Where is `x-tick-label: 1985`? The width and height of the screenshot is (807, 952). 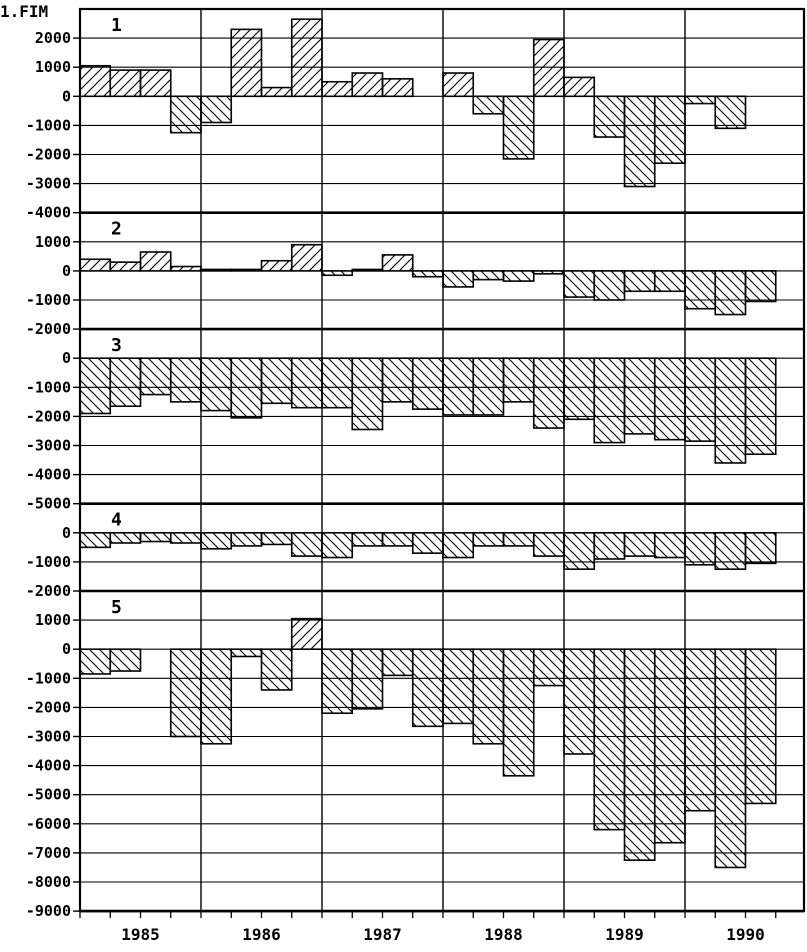 x-tick-label: 1985 is located at coordinates (140, 934).